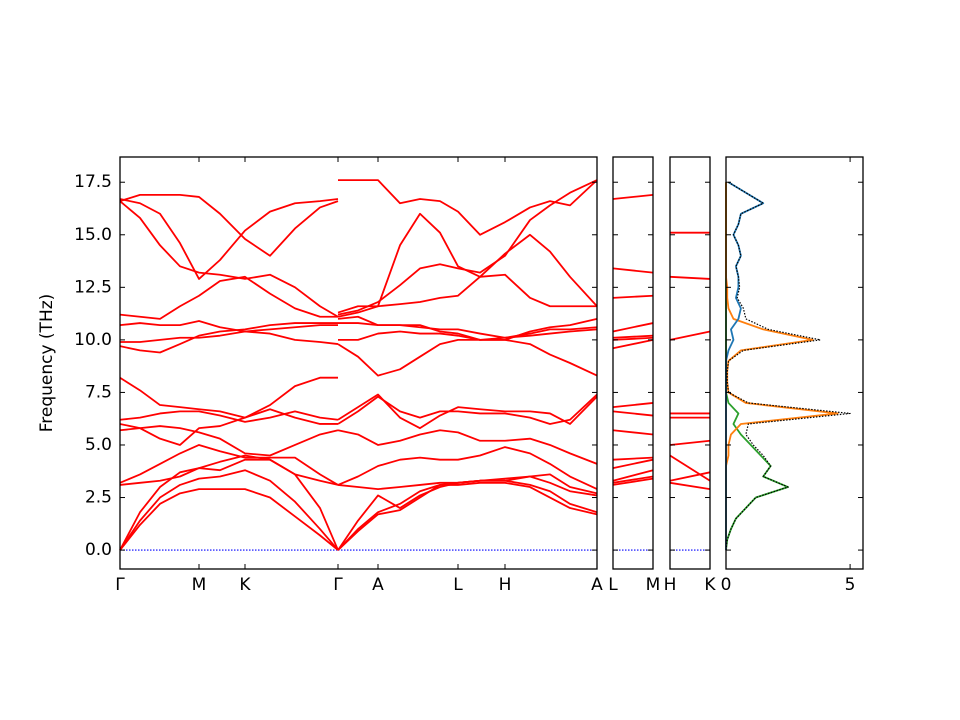 The height and width of the screenshot is (720, 960). What do you see at coordinates (47, 363) in the screenshot?
I see `y-axis-label: Frequency (THz)` at bounding box center [47, 363].